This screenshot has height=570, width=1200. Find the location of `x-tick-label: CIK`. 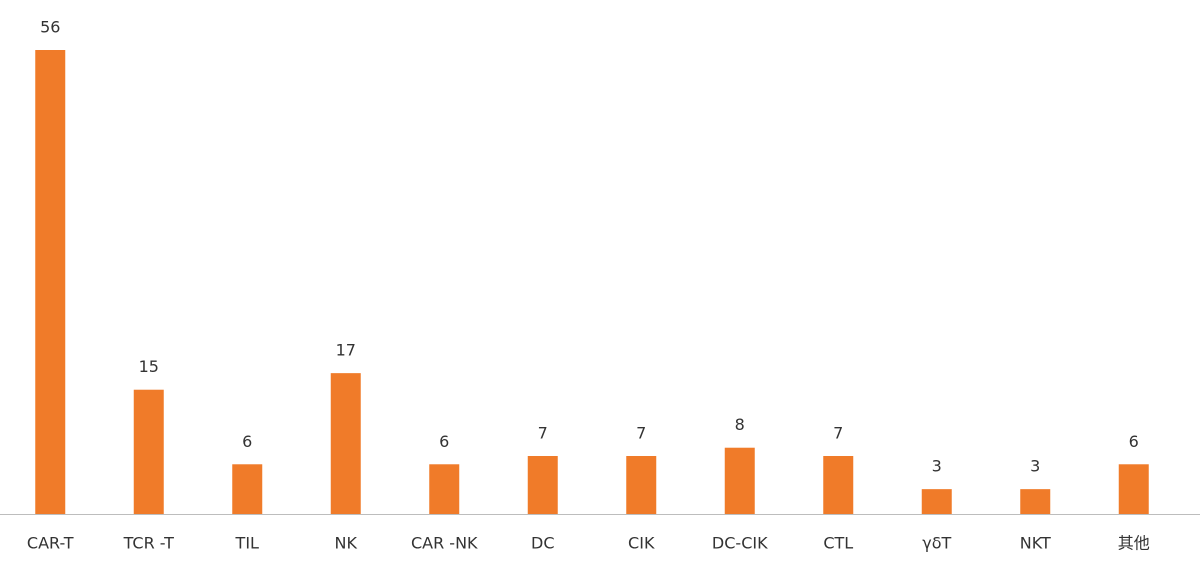

x-tick-label: CIK is located at coordinates (641, 543).